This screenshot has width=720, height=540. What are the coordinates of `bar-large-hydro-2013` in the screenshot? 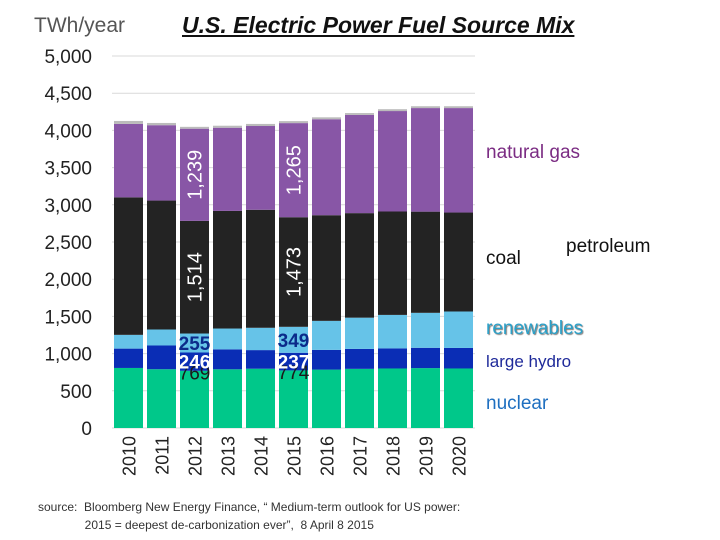 It's located at (227, 359).